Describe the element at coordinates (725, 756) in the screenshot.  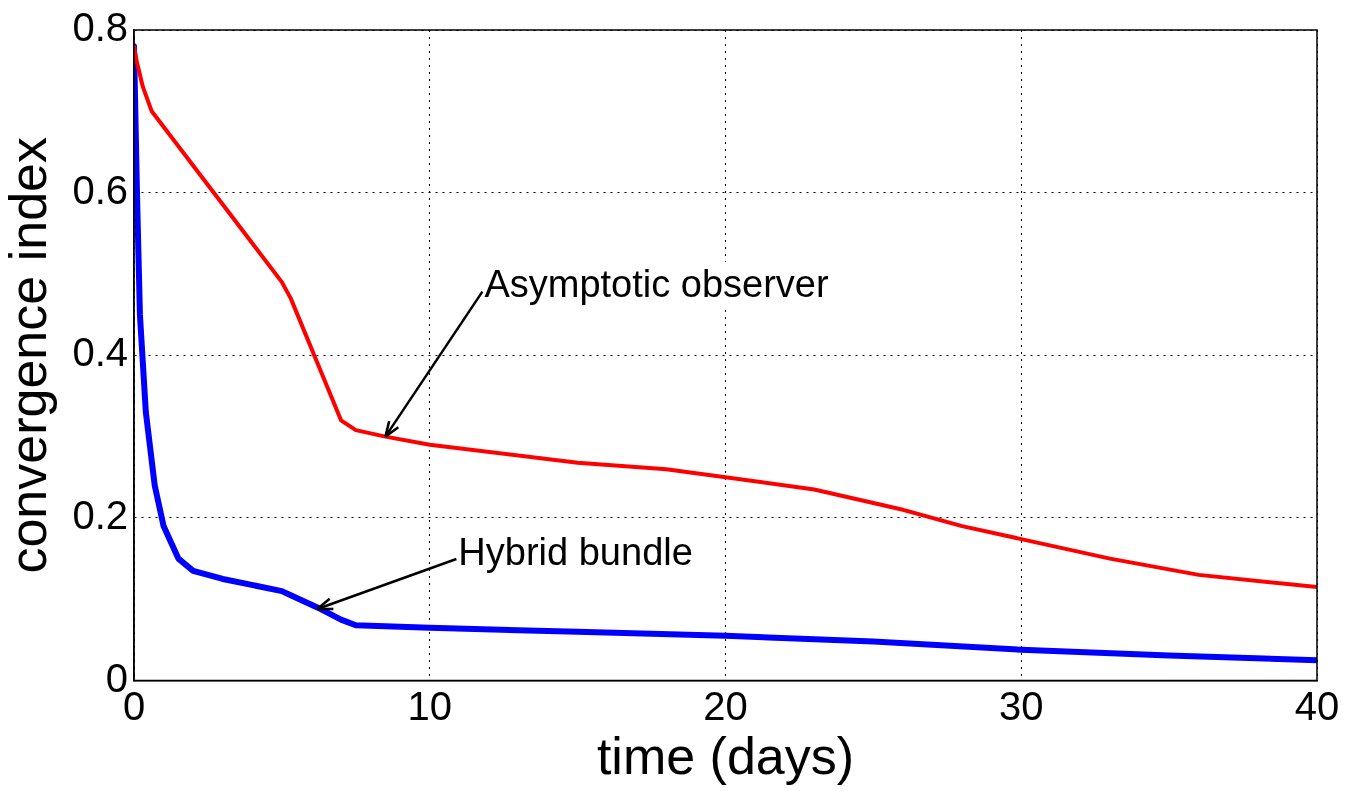
I see `x-axis-title: time (days)` at that location.